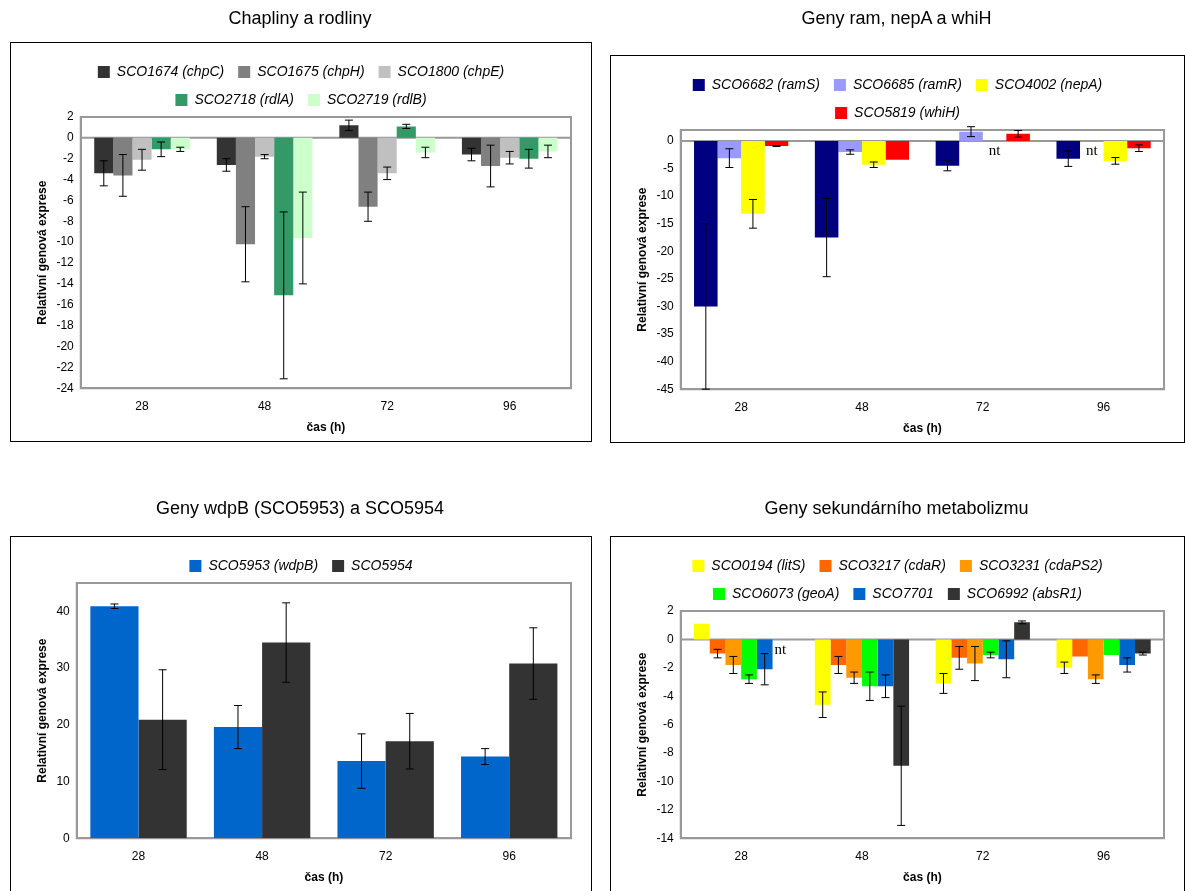 This screenshot has height=891, width=1185. Describe the element at coordinates (665, 223) in the screenshot. I see `y-tick-label: -15` at that location.